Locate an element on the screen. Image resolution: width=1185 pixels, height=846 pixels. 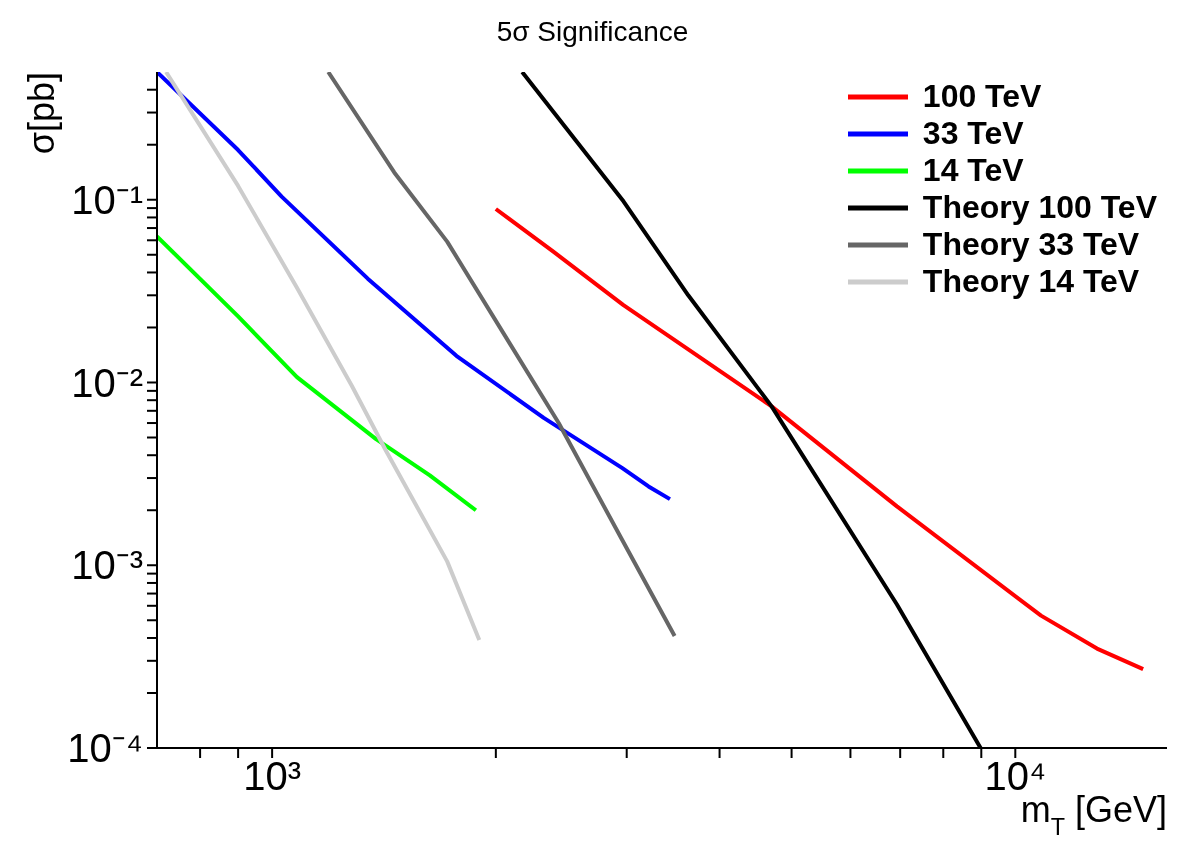
legend-label: 33 TeV is located at coordinates (973, 133).